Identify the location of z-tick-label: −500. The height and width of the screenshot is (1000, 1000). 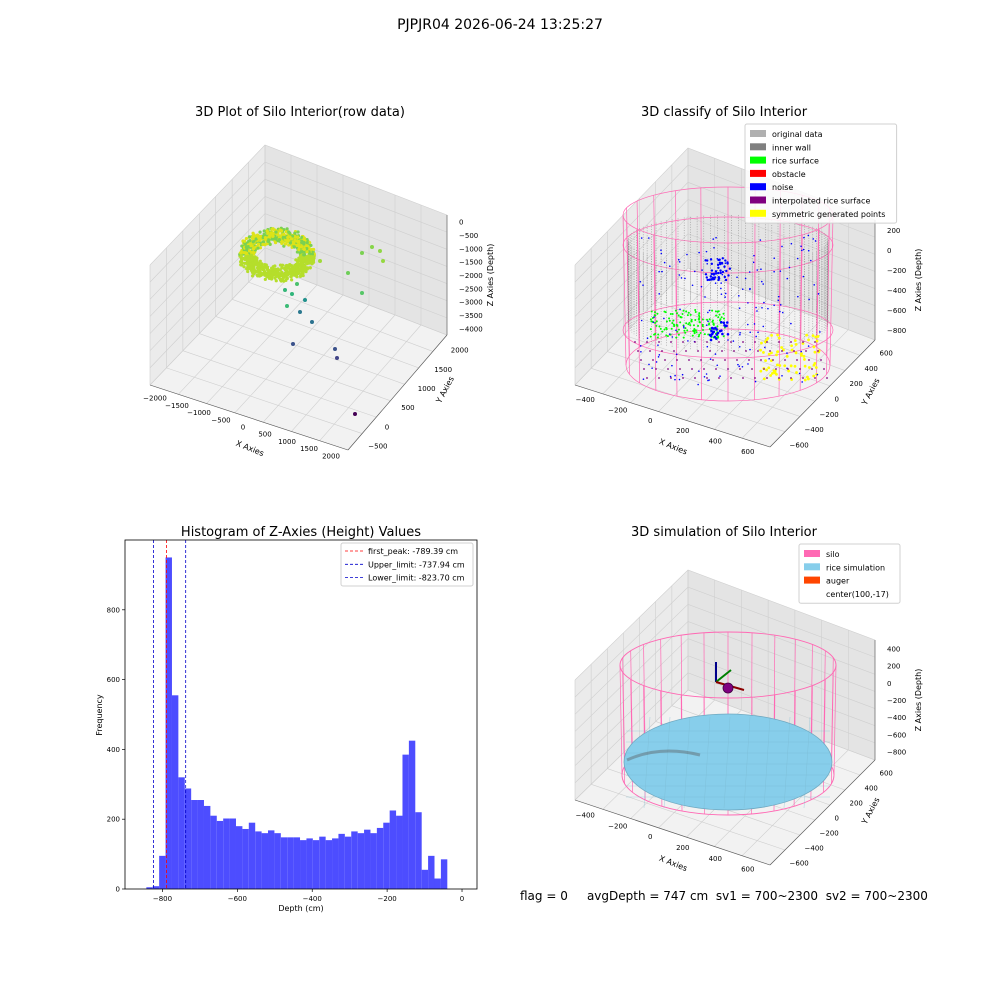
(468, 236).